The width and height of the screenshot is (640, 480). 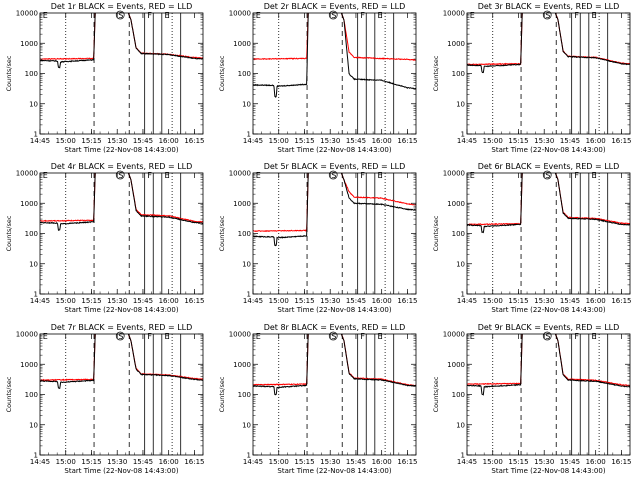 I want to click on panel-title: Det 8r BLACK = Events, RED = LLD, so click(x=335, y=327).